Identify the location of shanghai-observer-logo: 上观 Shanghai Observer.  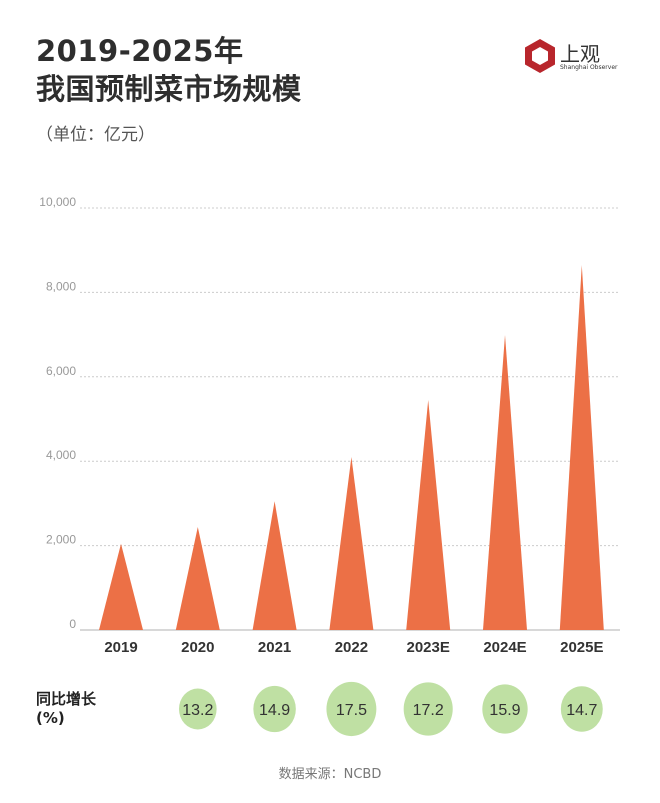
(577, 58).